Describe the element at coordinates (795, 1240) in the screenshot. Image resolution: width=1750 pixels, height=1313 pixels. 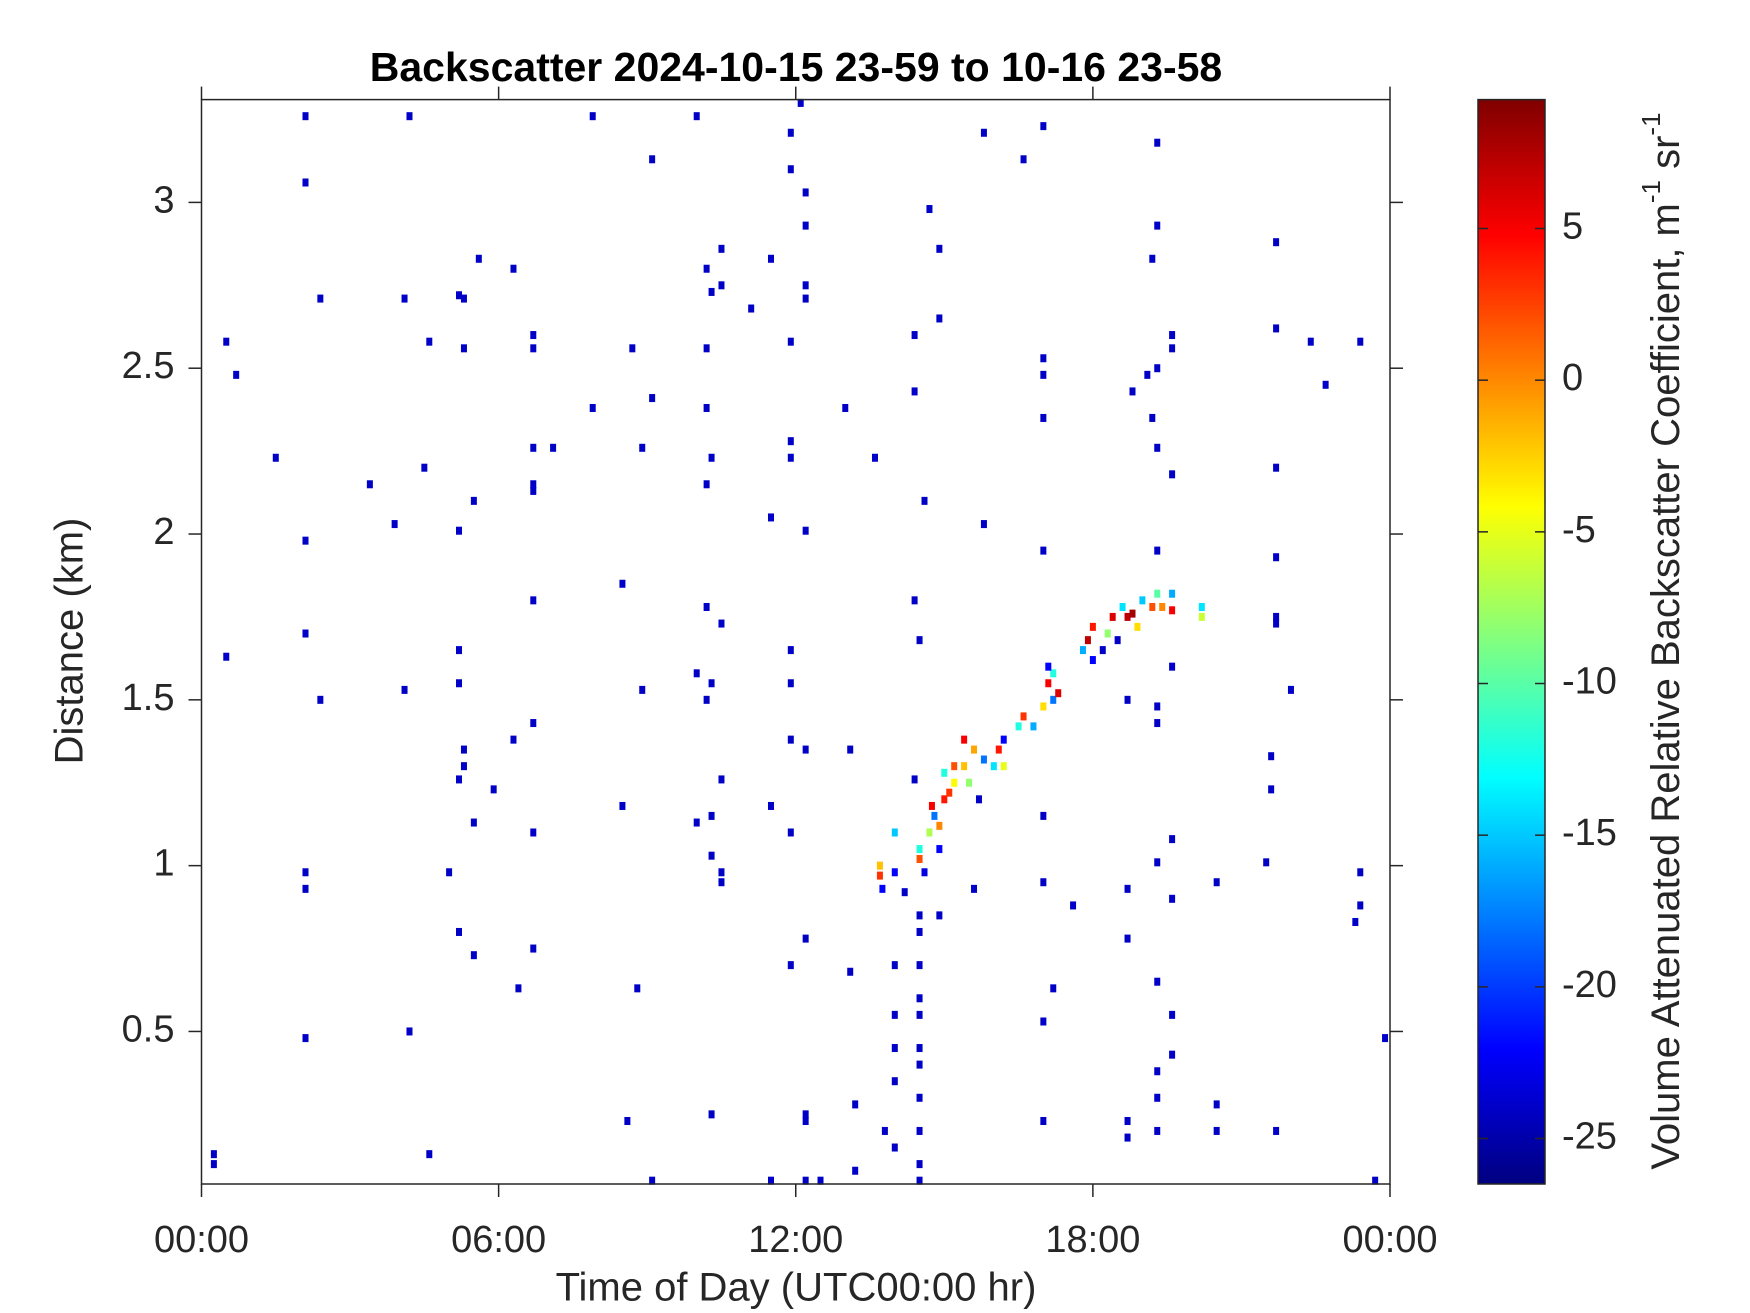
I see `x-tick-label: 12:00` at that location.